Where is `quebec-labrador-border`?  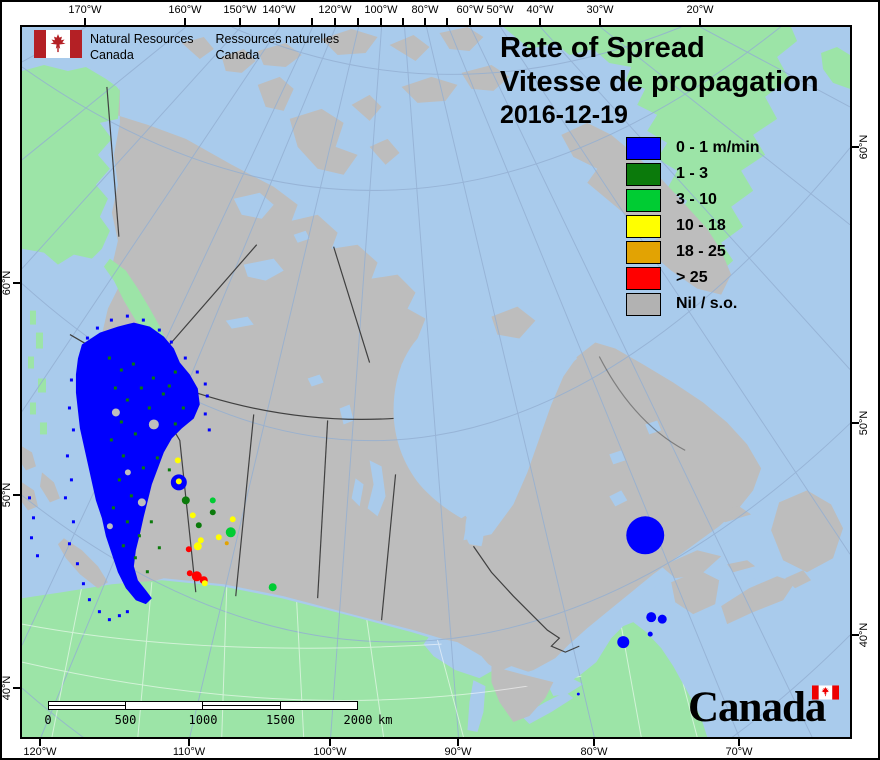
quebec-labrador-border is located at coordinates (642, 403).